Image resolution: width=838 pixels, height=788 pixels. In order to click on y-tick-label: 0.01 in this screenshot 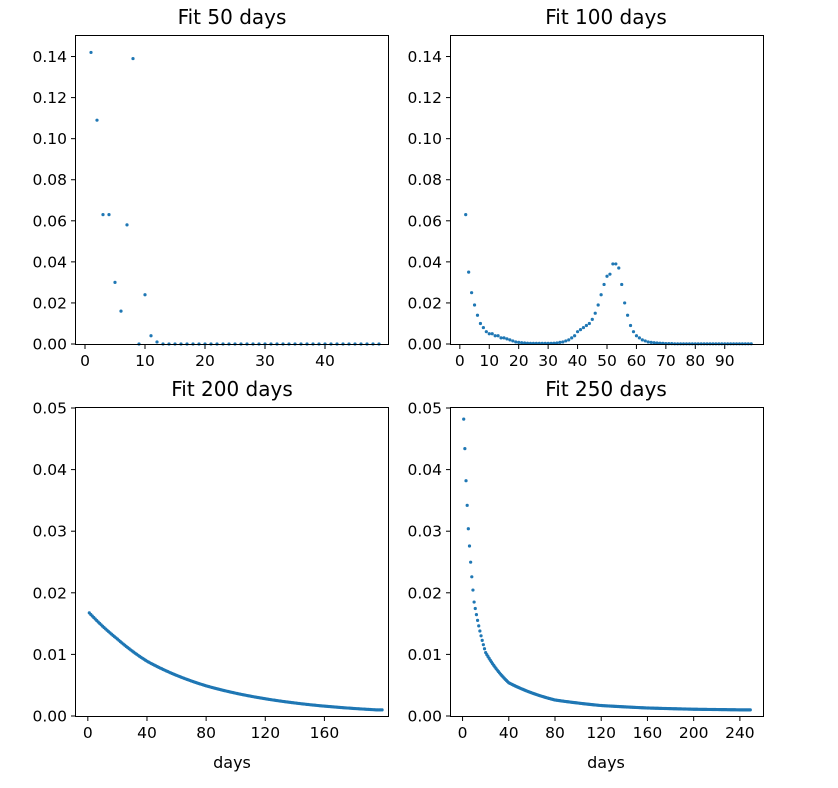, I will do `click(424, 655)`.